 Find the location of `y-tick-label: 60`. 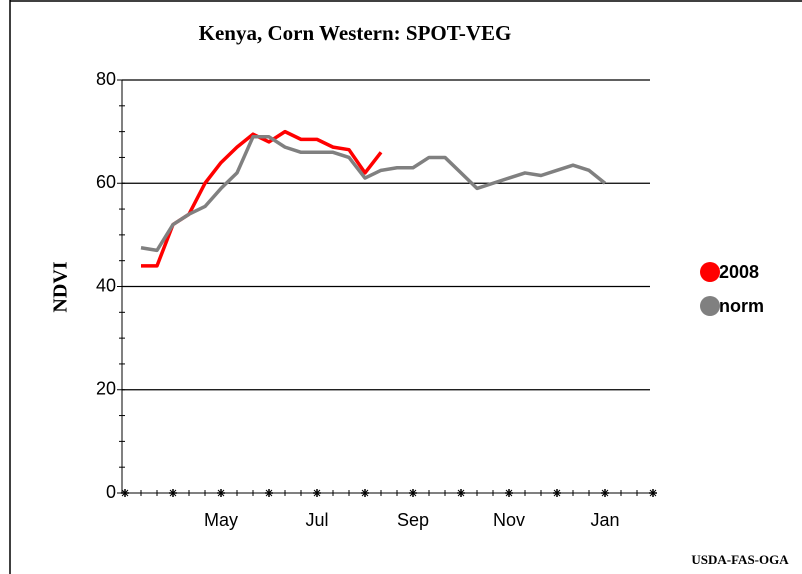

y-tick-label: 60 is located at coordinates (106, 182).